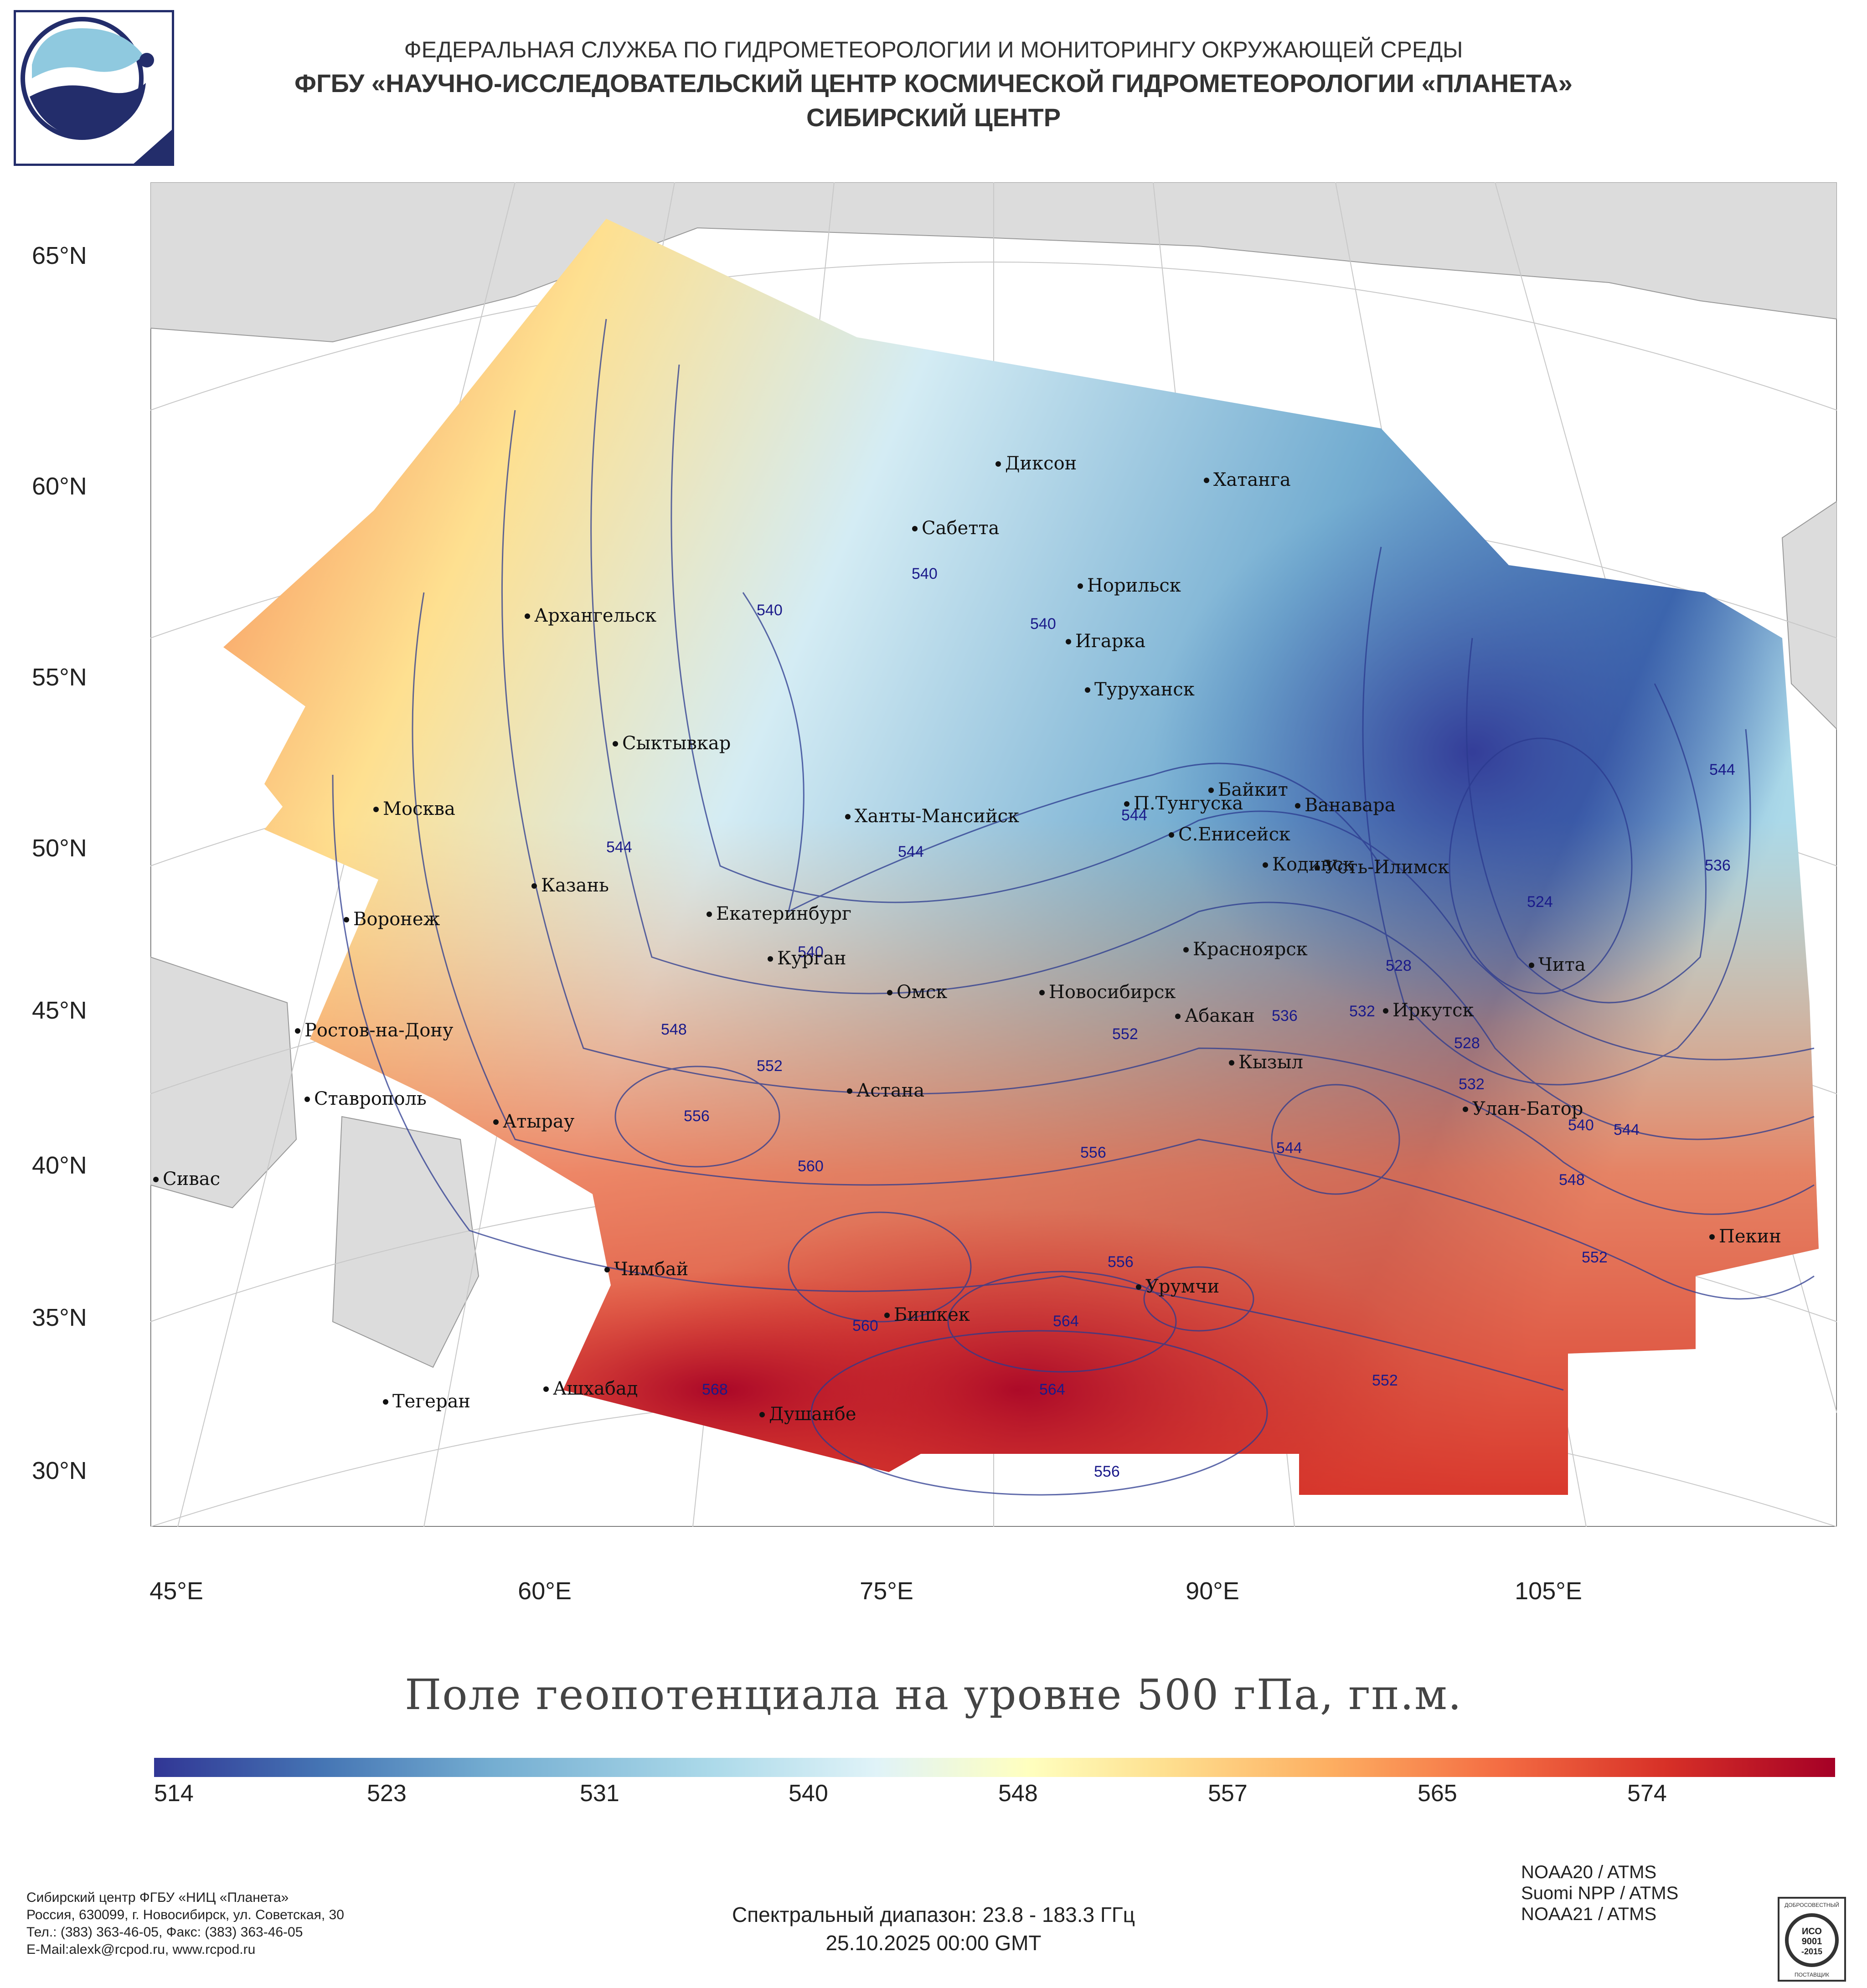 The width and height of the screenshot is (1867, 1988). I want to click on svg-text: Ростов-на-Дону, so click(379, 1030).